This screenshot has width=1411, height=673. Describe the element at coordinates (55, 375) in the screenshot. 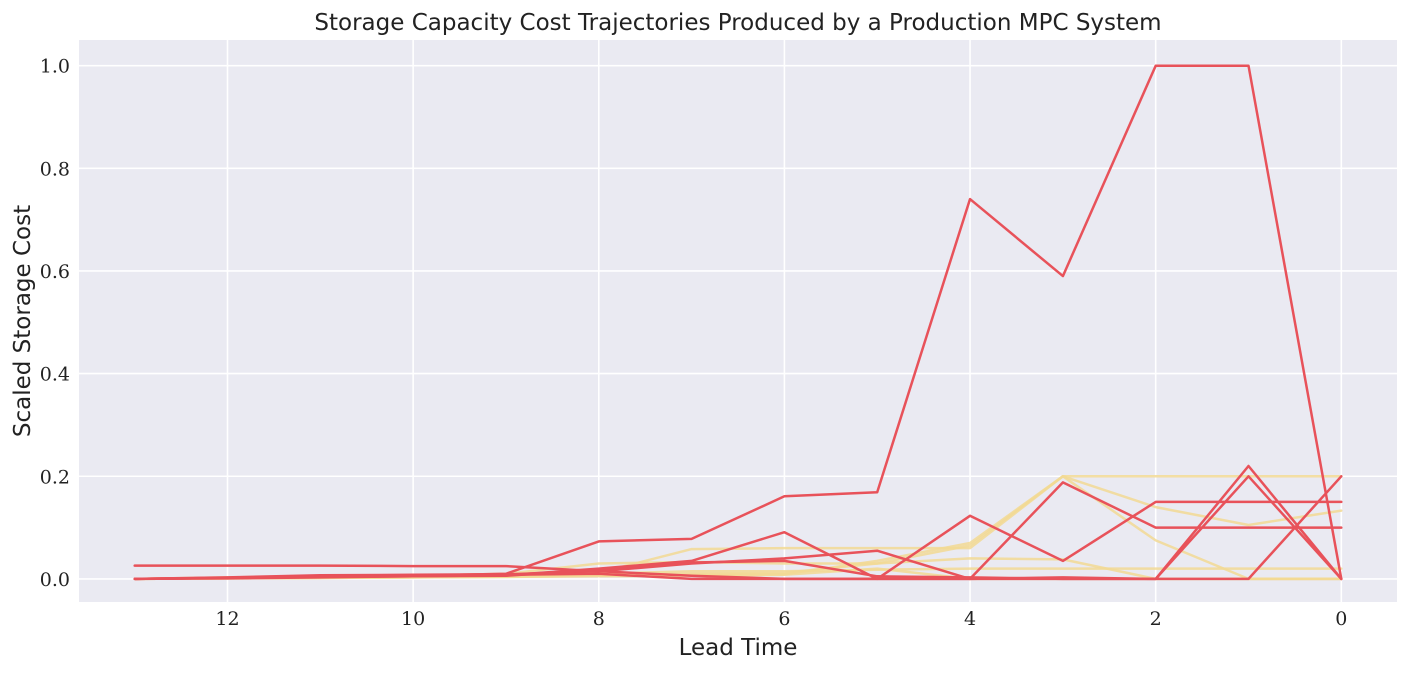

I see `y-tick-label: 0.4` at that location.